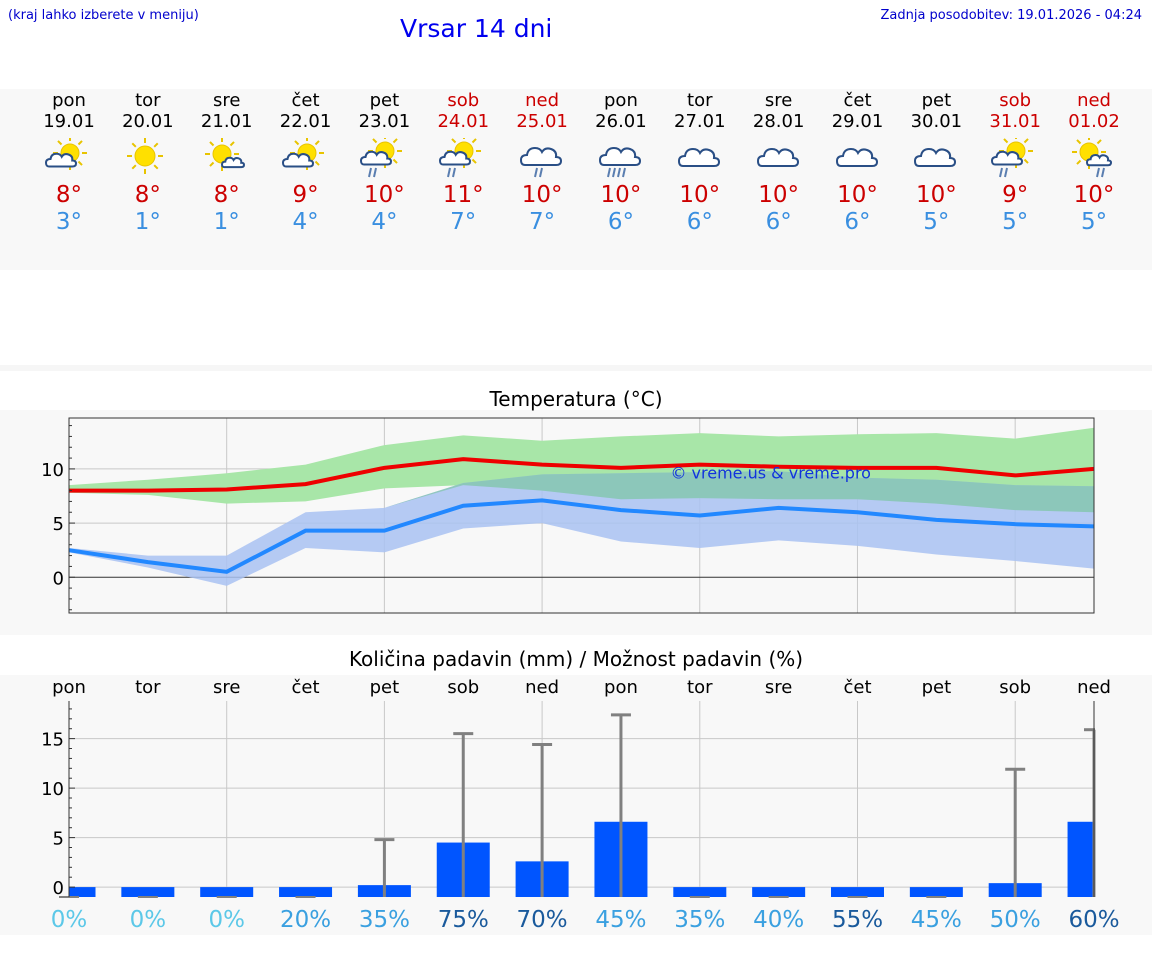 This screenshot has height=975, width=1152. I want to click on day-date: 29.01, so click(857, 121).